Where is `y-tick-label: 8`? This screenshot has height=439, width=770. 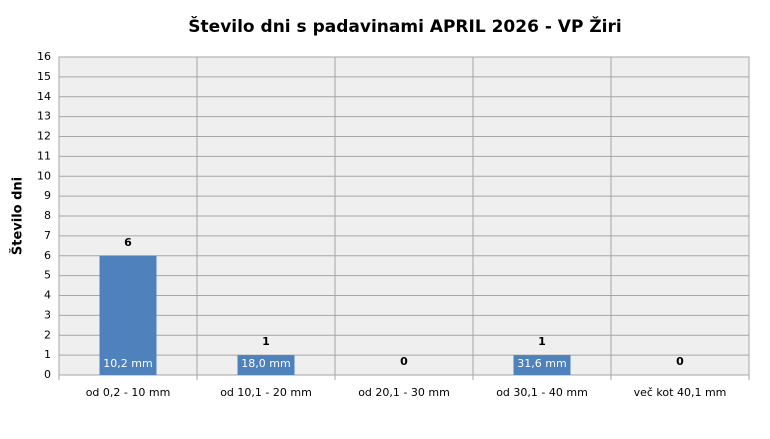
y-tick-label: 8 is located at coordinates (47, 215).